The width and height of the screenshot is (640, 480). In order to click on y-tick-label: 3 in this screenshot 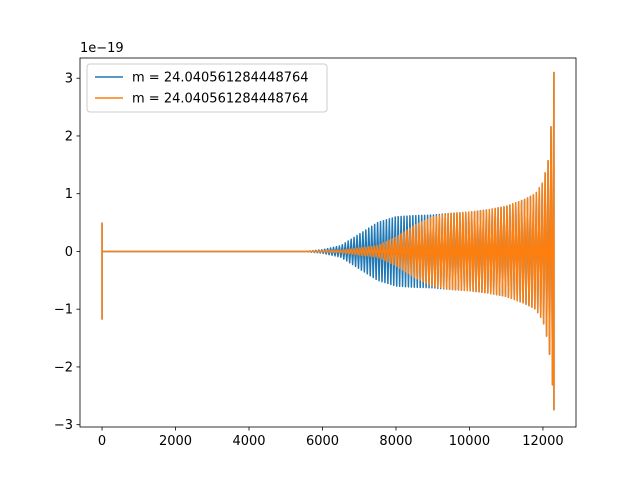, I will do `click(69, 79)`.